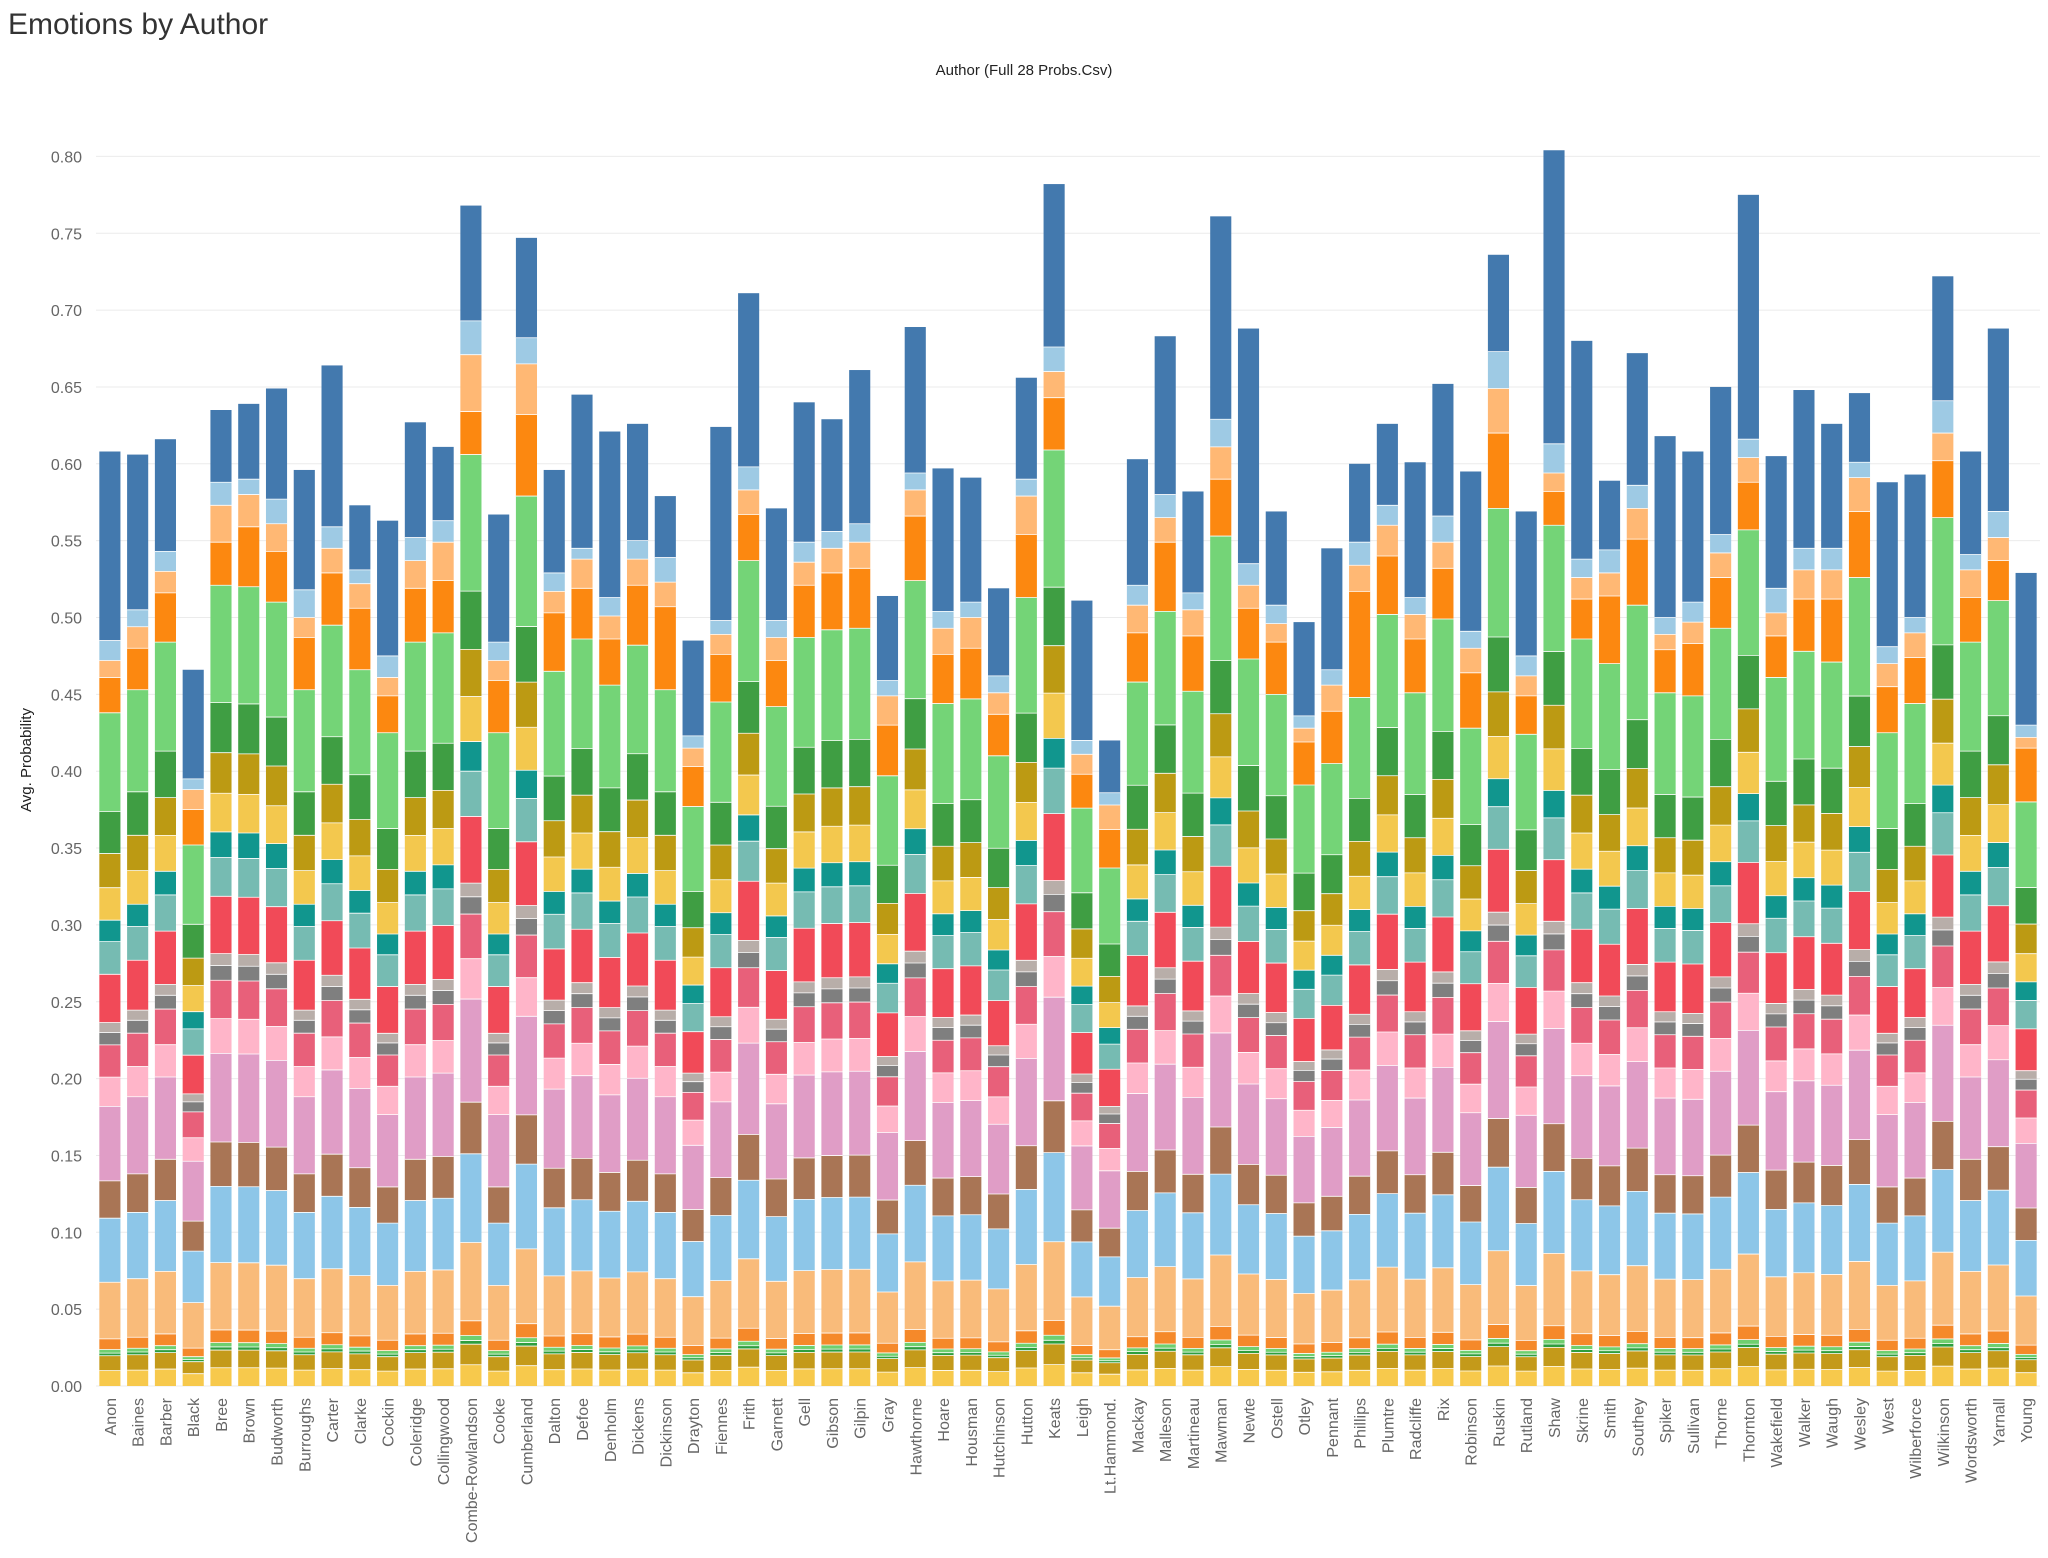  What do you see at coordinates (471, 795) in the screenshot?
I see `bar-combe-rowlandson` at bounding box center [471, 795].